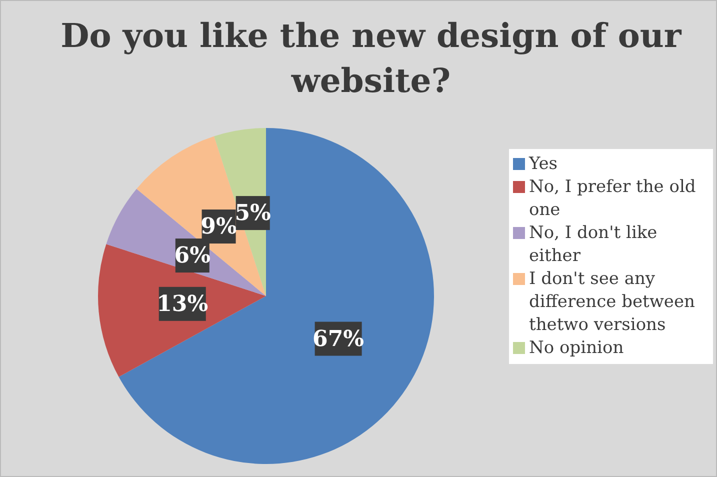 This screenshot has height=477, width=717. I want to click on legend-label: No, I prefer the old one, so click(613, 199).